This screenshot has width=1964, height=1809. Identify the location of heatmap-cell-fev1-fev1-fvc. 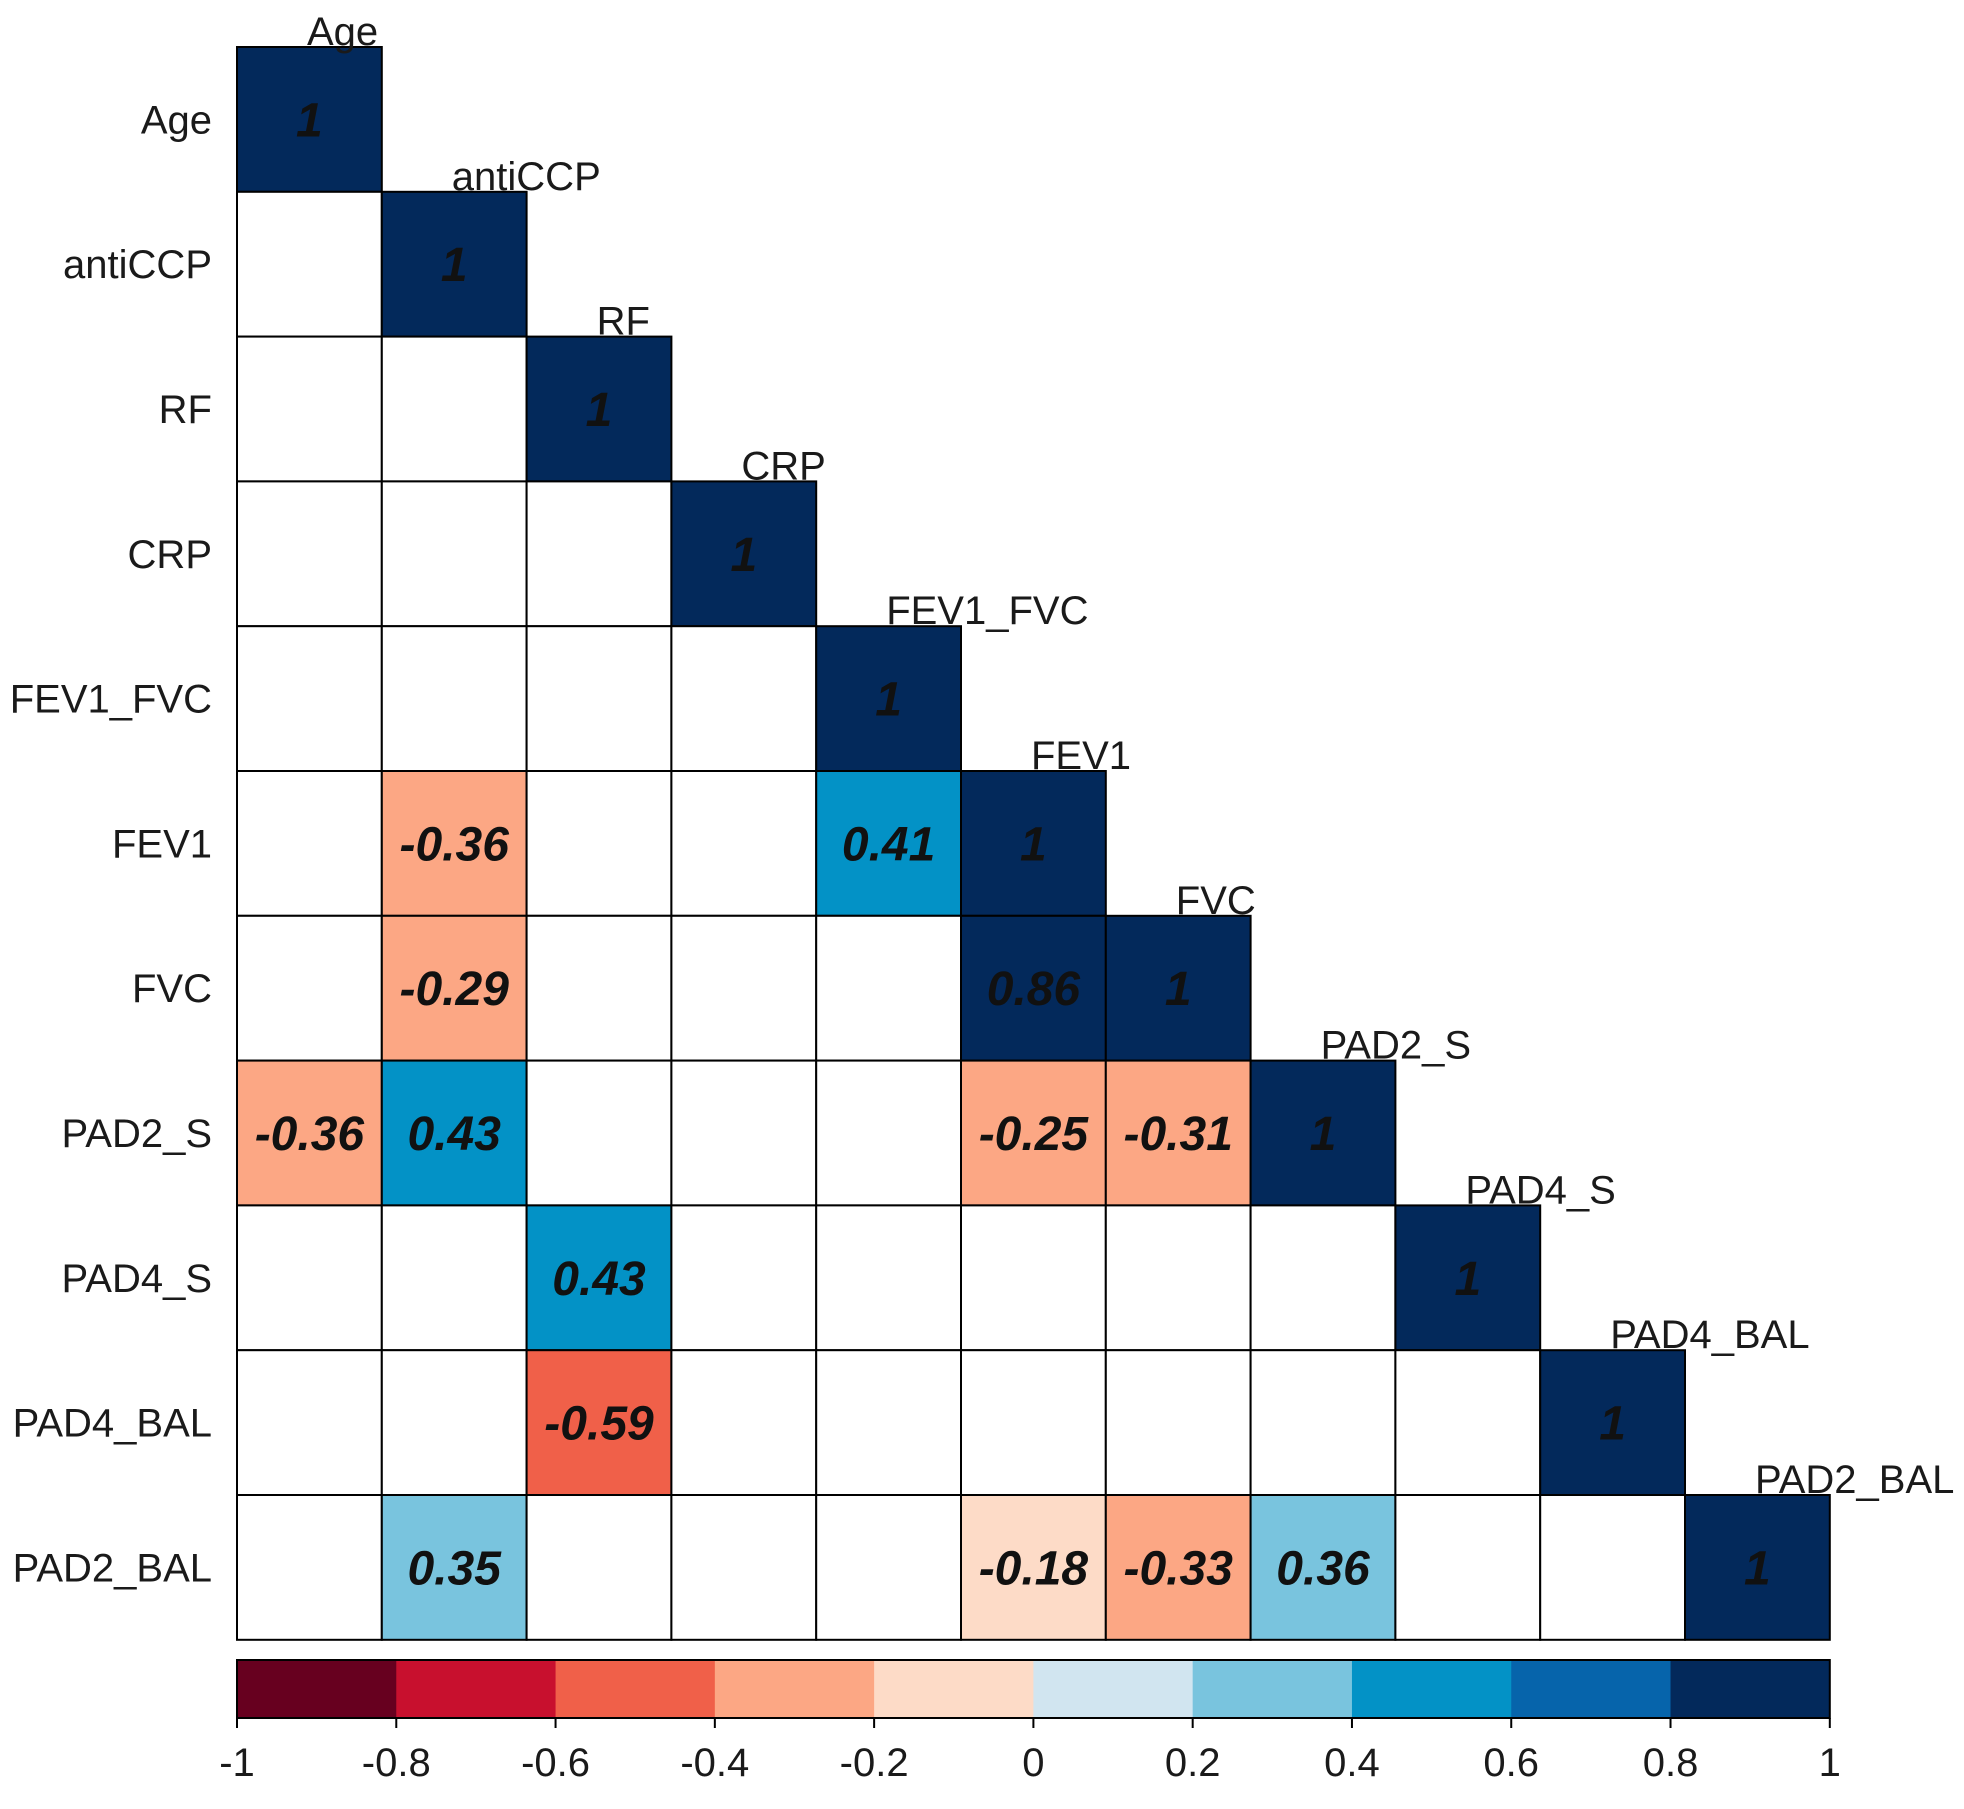
(889, 843).